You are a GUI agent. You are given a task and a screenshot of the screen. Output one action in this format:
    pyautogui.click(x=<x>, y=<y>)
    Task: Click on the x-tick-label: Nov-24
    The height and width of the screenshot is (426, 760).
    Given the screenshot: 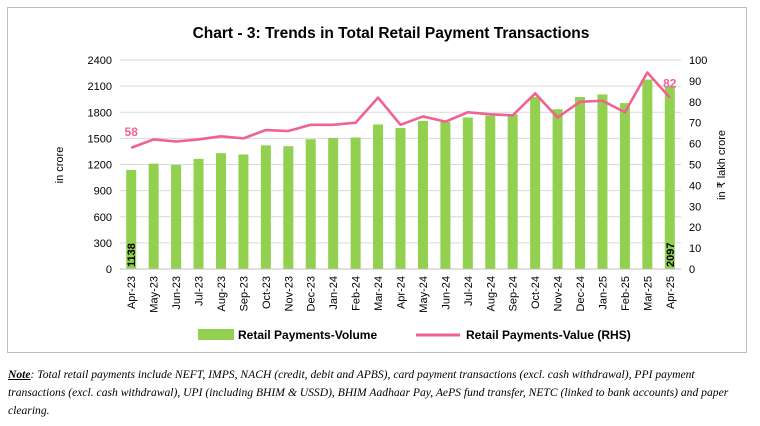 What is the action you would take?
    pyautogui.click(x=559, y=293)
    